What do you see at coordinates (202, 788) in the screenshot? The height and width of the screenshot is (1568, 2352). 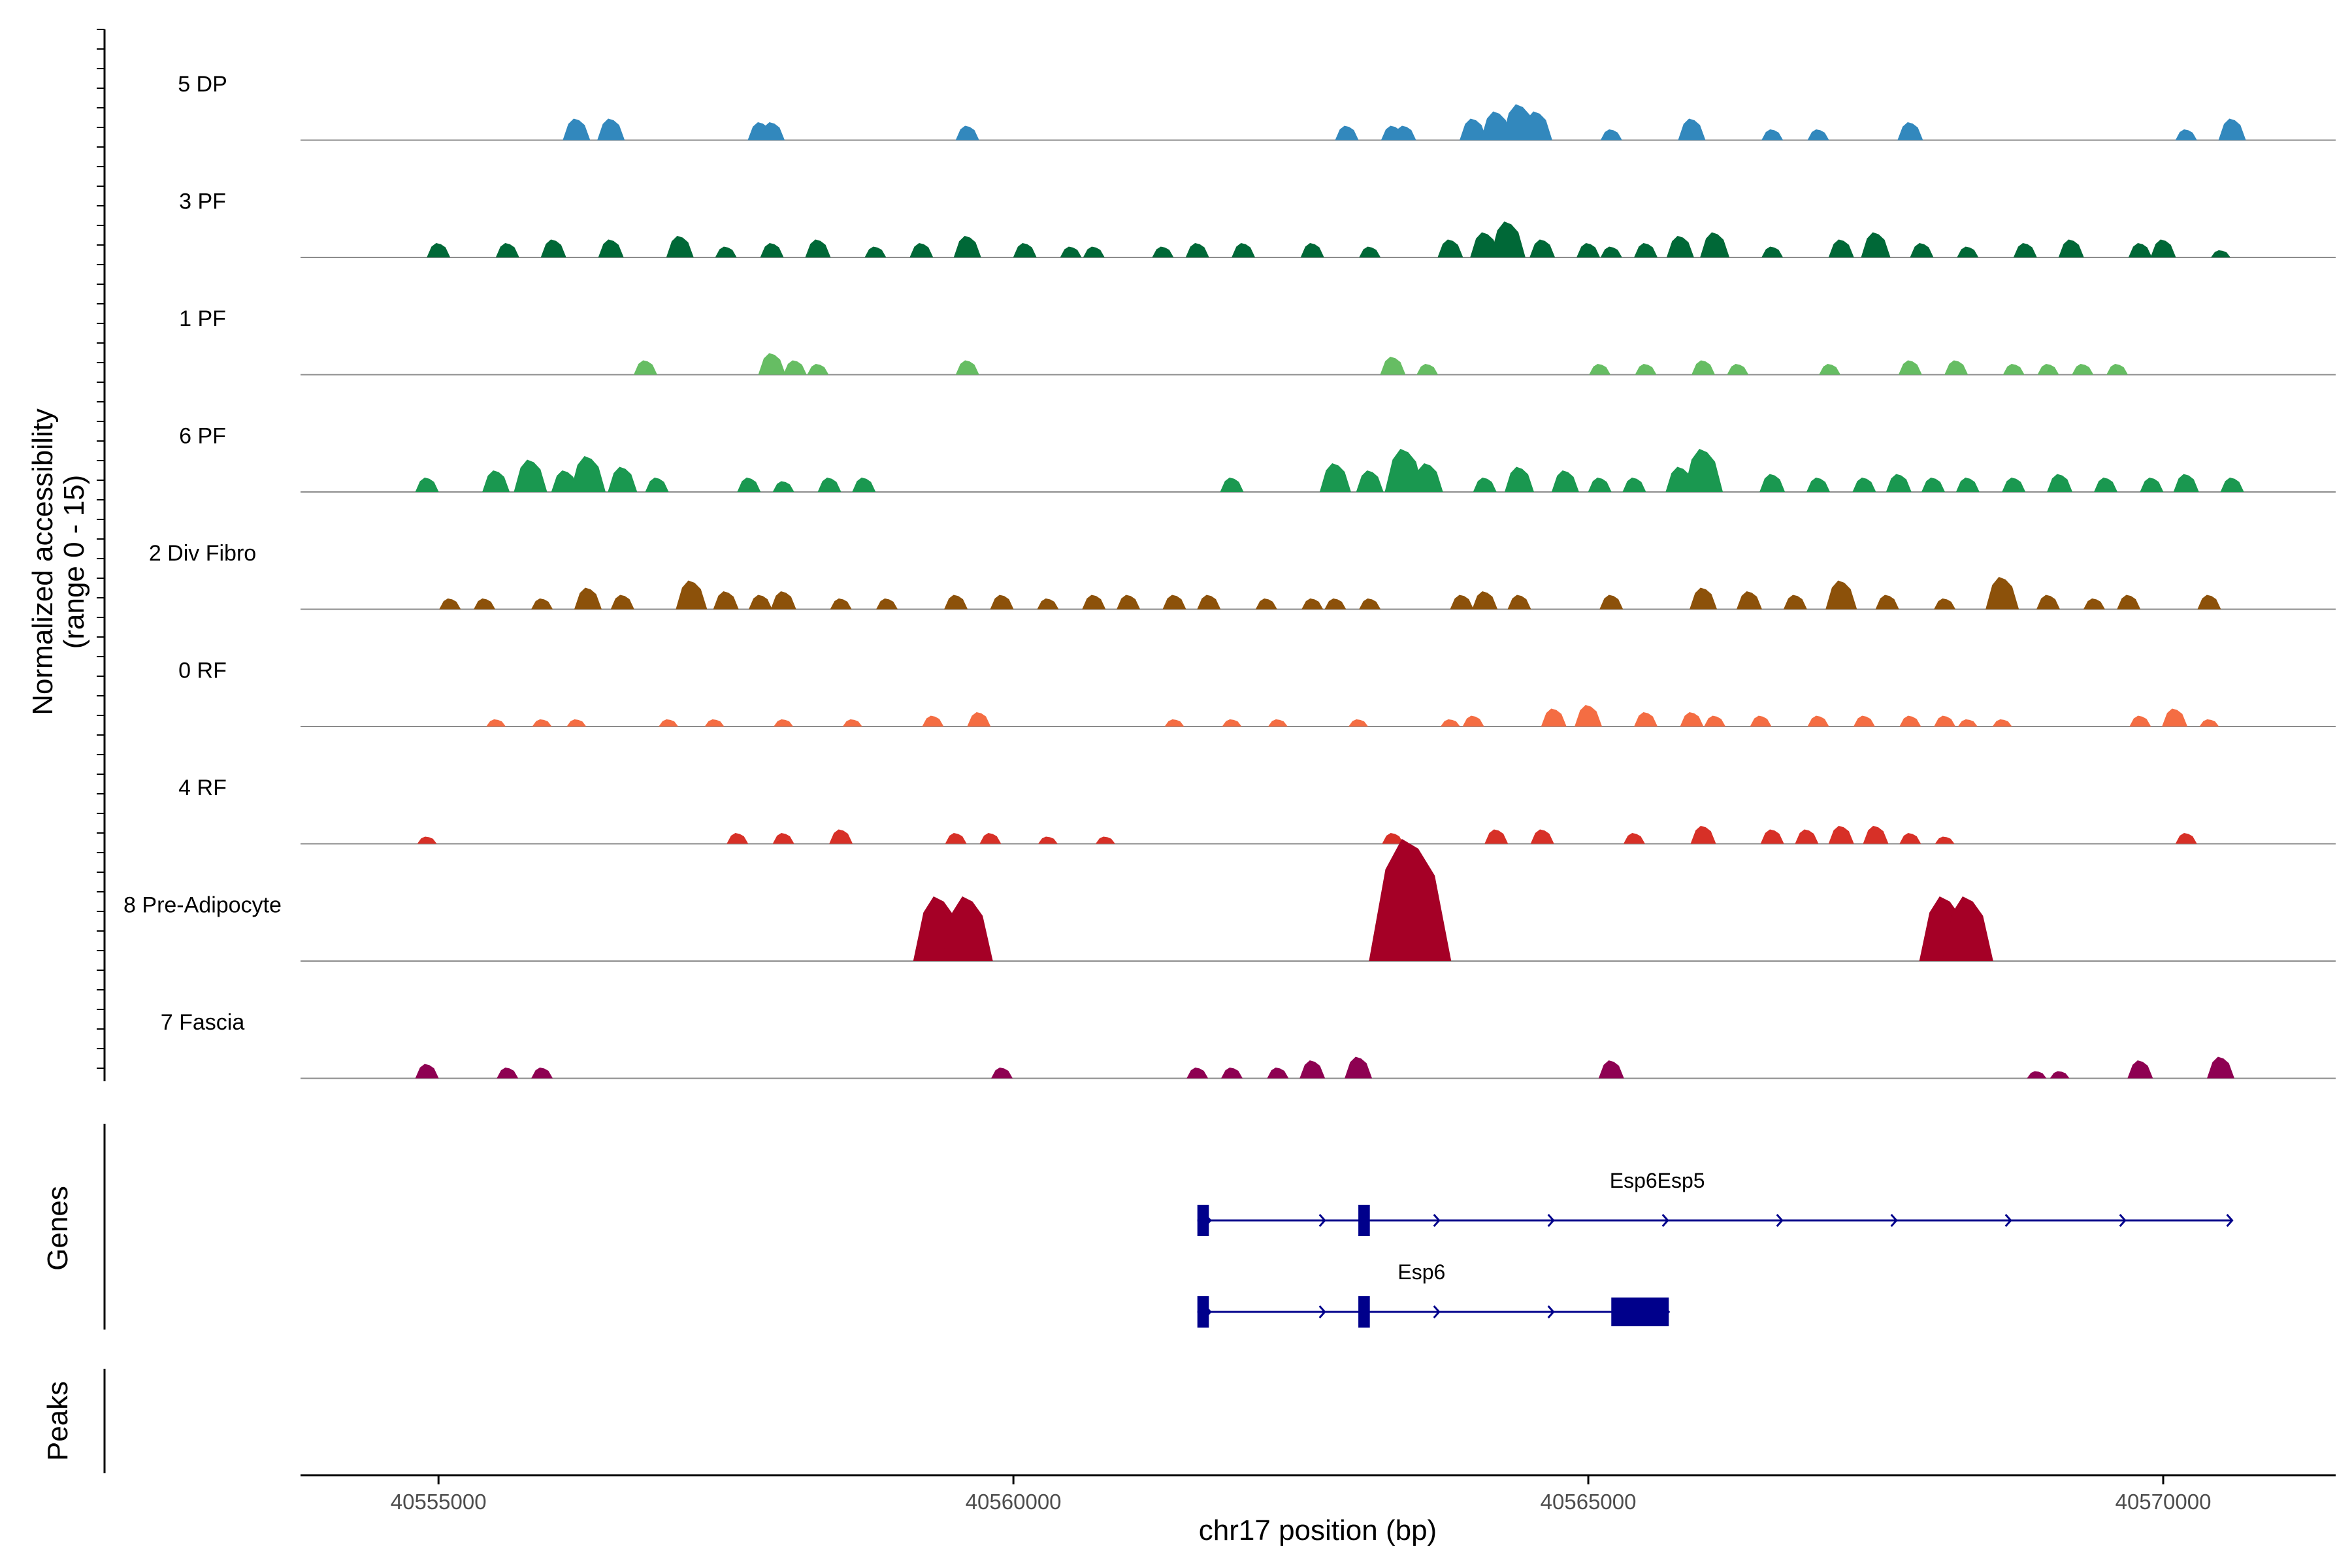 I see `track-label: 4 RF` at bounding box center [202, 788].